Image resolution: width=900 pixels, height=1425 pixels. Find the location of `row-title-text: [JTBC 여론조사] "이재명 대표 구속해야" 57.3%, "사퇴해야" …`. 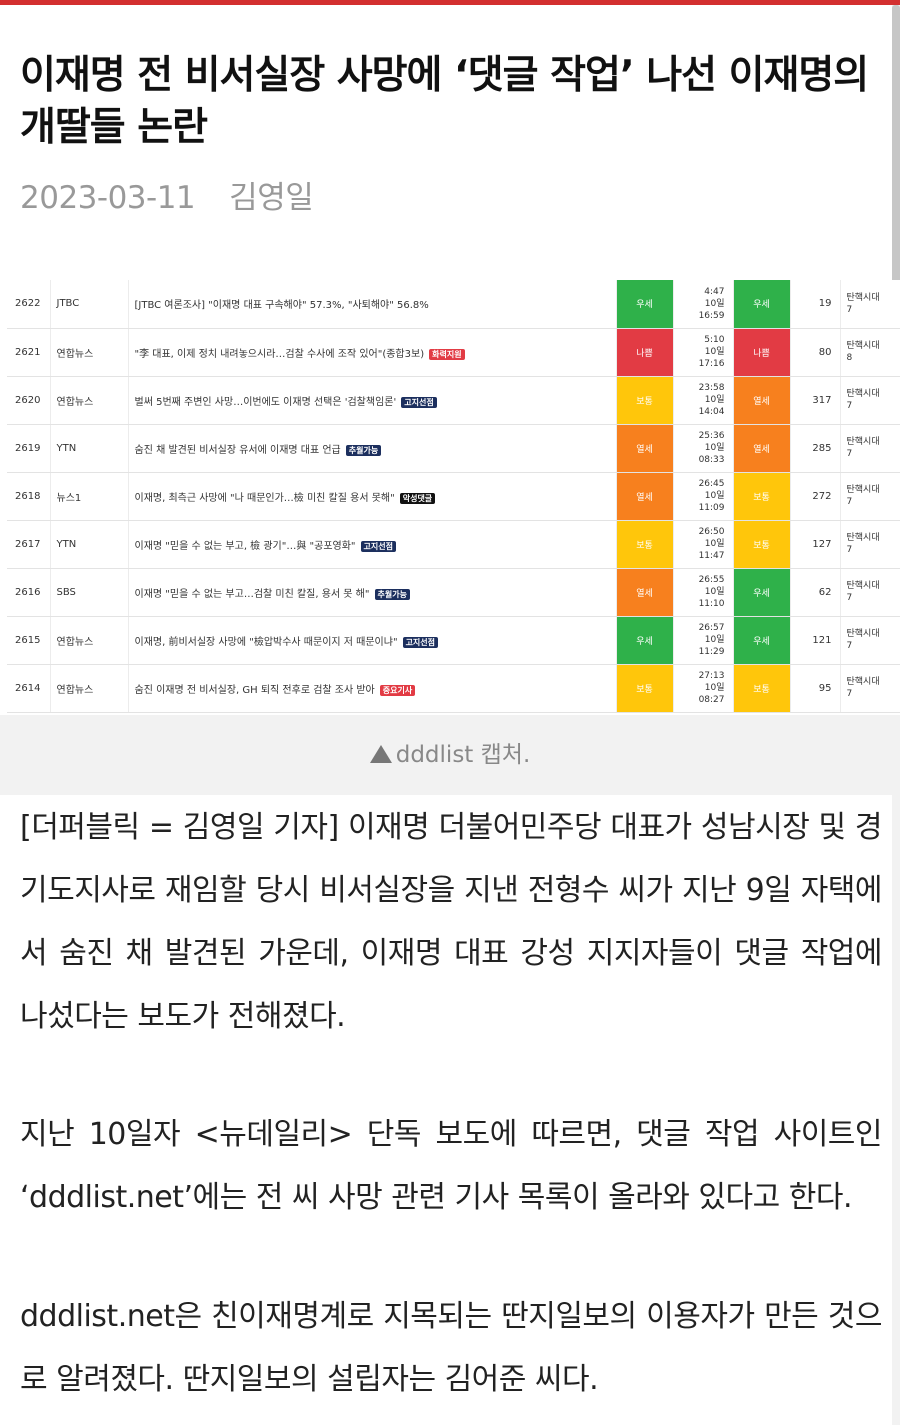

row-title-text: [JTBC 여론조사] "이재명 대표 구속해야" 57.3%, "사퇴해야" … is located at coordinates (281, 306).